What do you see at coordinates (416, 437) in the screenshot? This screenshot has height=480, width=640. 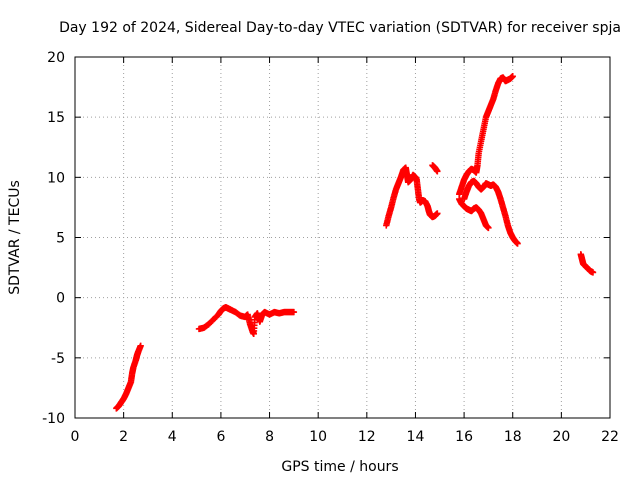 I see `x-tick-label: 14` at bounding box center [416, 437].